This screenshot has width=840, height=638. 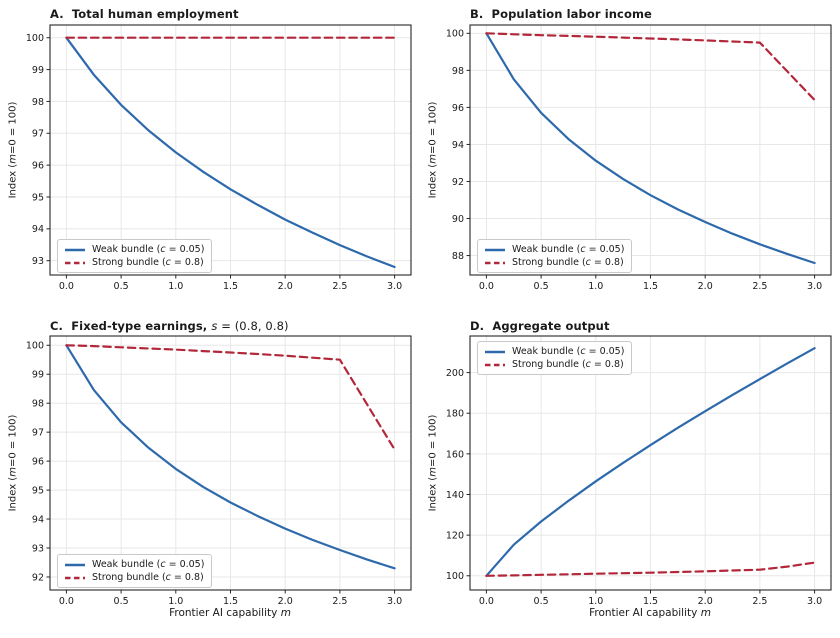 I want to click on panel-a-title: A. Total human employment, so click(x=144, y=14).